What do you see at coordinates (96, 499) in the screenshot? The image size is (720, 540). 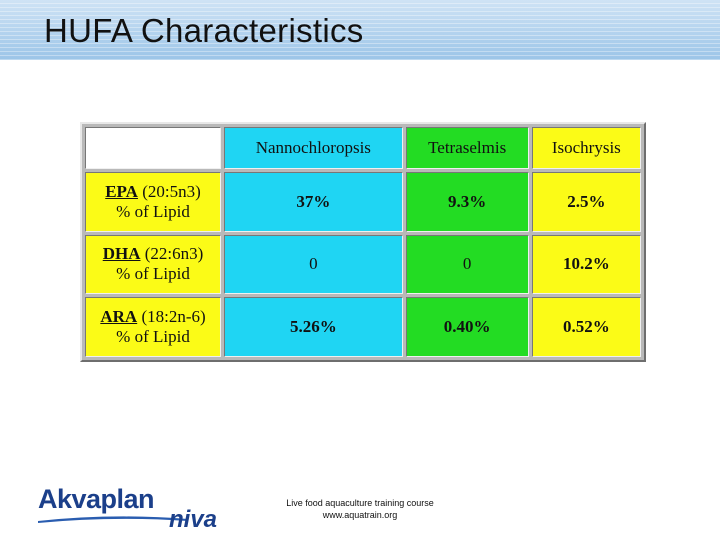 I see `logo-text-akvaplan: Akvaplan` at bounding box center [96, 499].